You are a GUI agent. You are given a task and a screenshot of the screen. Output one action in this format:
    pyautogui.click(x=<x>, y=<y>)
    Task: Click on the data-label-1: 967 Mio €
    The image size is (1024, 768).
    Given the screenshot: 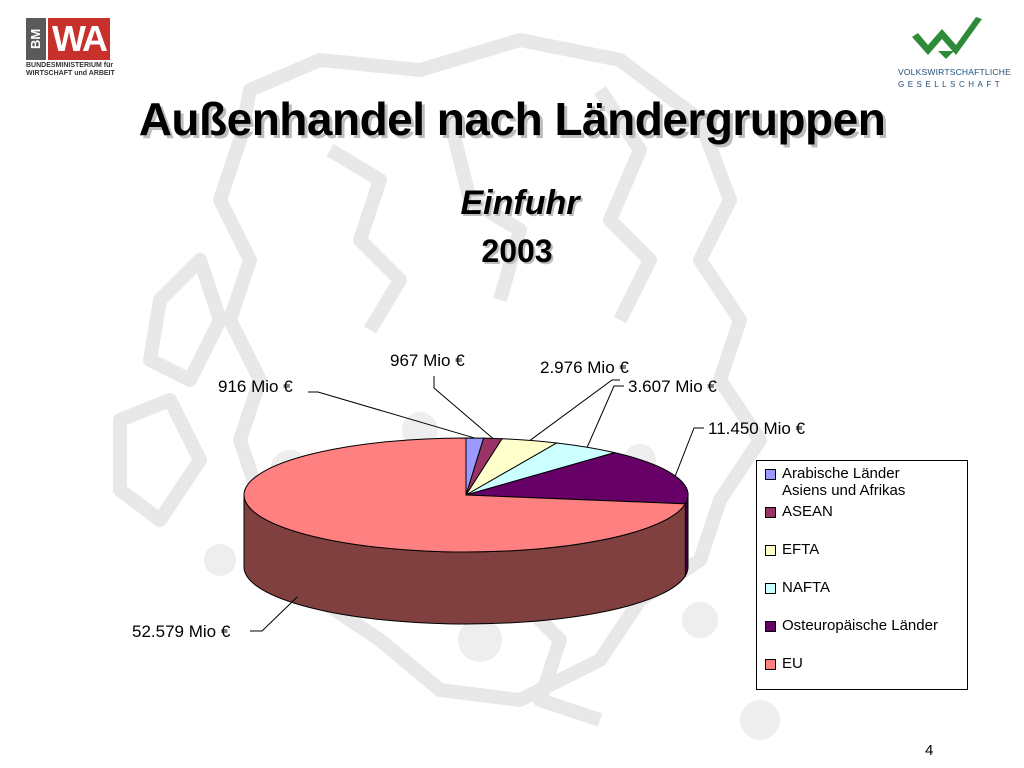 What is the action you would take?
    pyautogui.click(x=427, y=360)
    